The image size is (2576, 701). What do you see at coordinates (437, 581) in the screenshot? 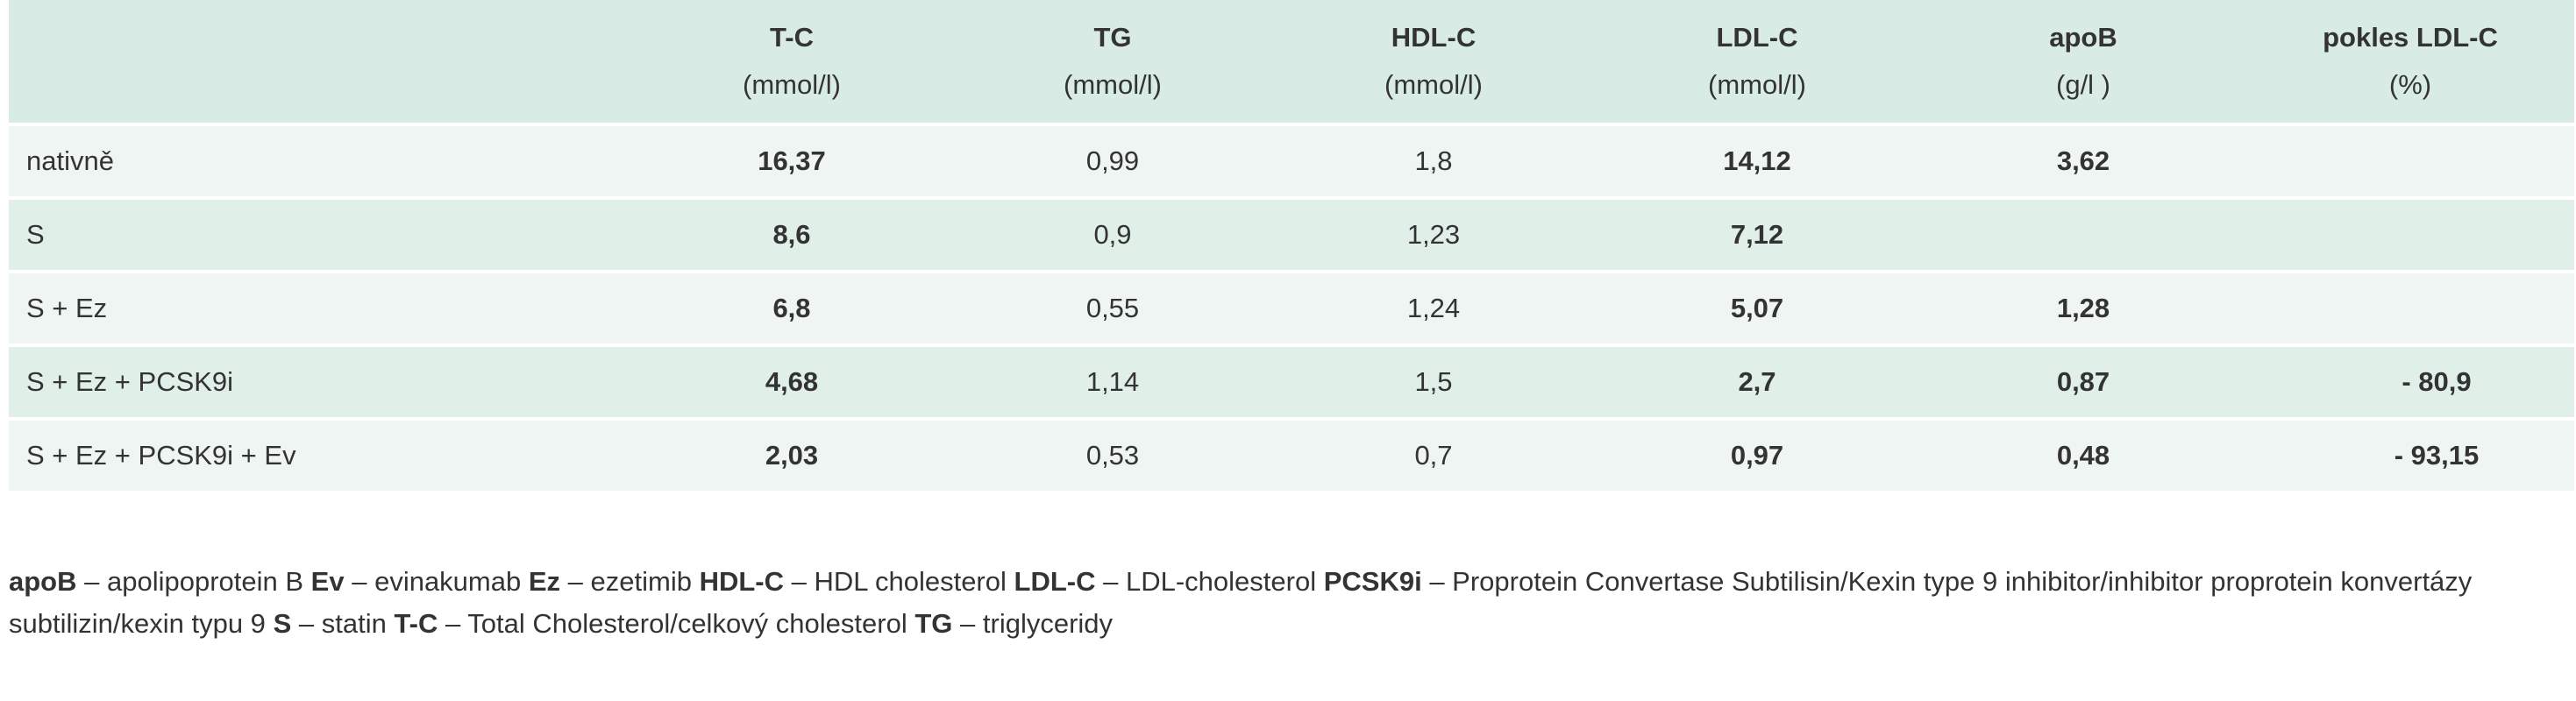
I see `legend-text-ev: – evinakumab` at bounding box center [437, 581].